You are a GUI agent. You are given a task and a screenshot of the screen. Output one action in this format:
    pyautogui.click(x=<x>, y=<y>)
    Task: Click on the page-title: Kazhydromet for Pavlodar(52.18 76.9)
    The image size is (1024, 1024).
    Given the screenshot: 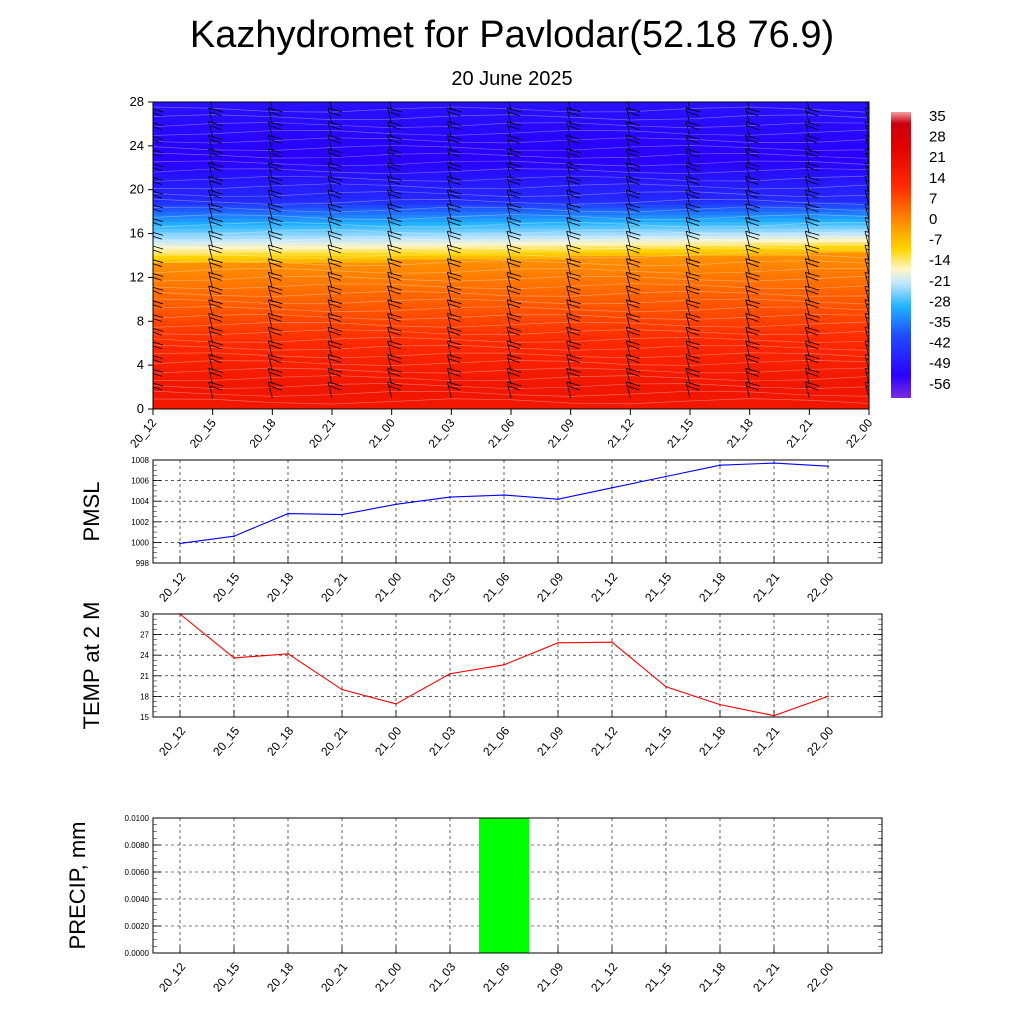 What is the action you would take?
    pyautogui.click(x=512, y=35)
    